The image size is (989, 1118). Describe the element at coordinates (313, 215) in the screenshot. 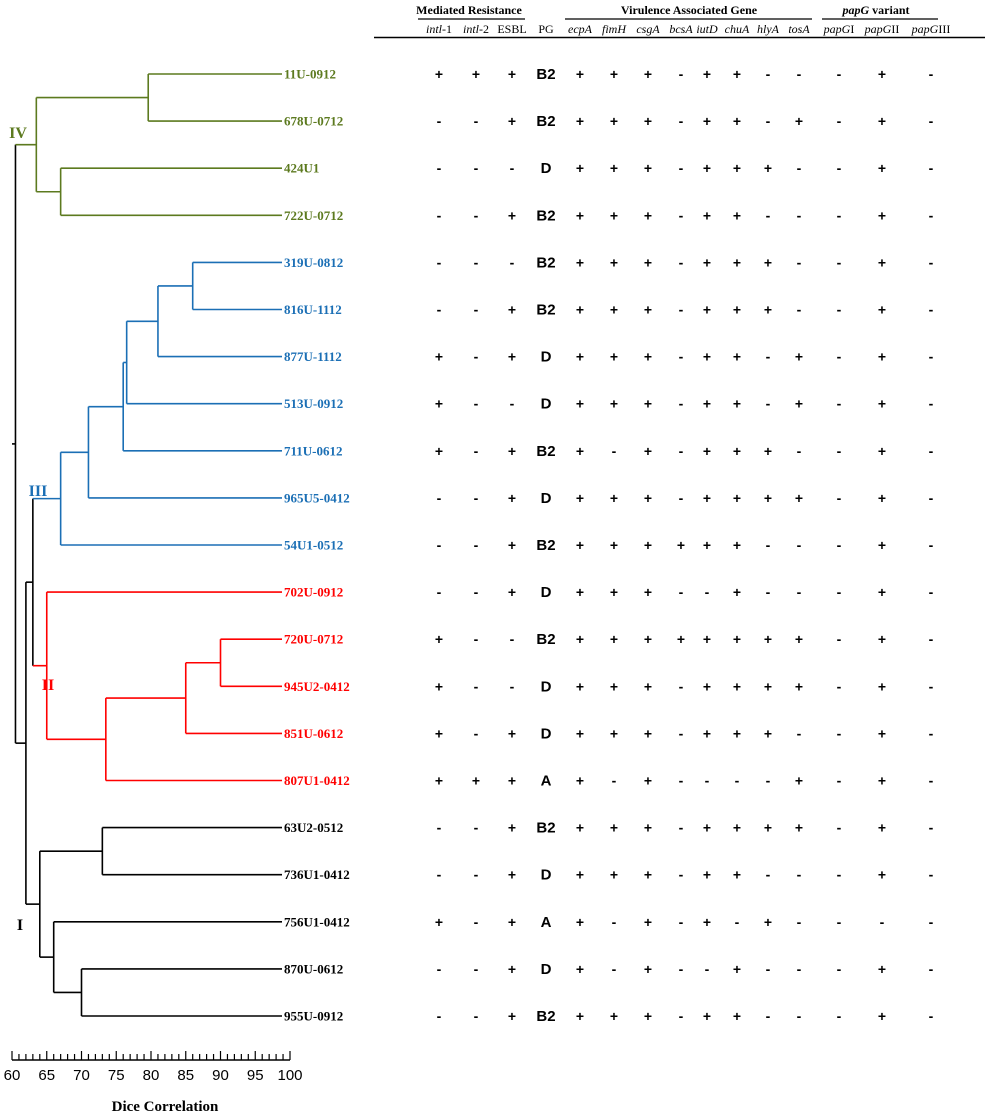

I see `strain-label: 722U-0712` at that location.